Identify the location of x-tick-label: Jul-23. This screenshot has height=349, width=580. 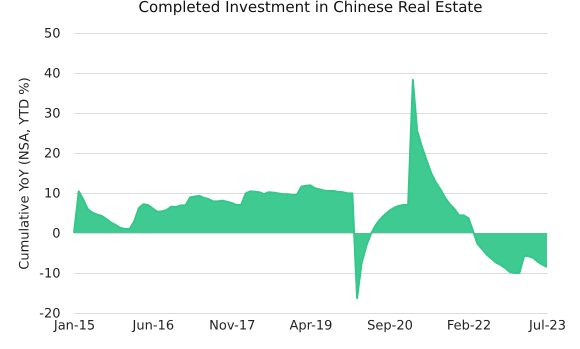
(547, 326).